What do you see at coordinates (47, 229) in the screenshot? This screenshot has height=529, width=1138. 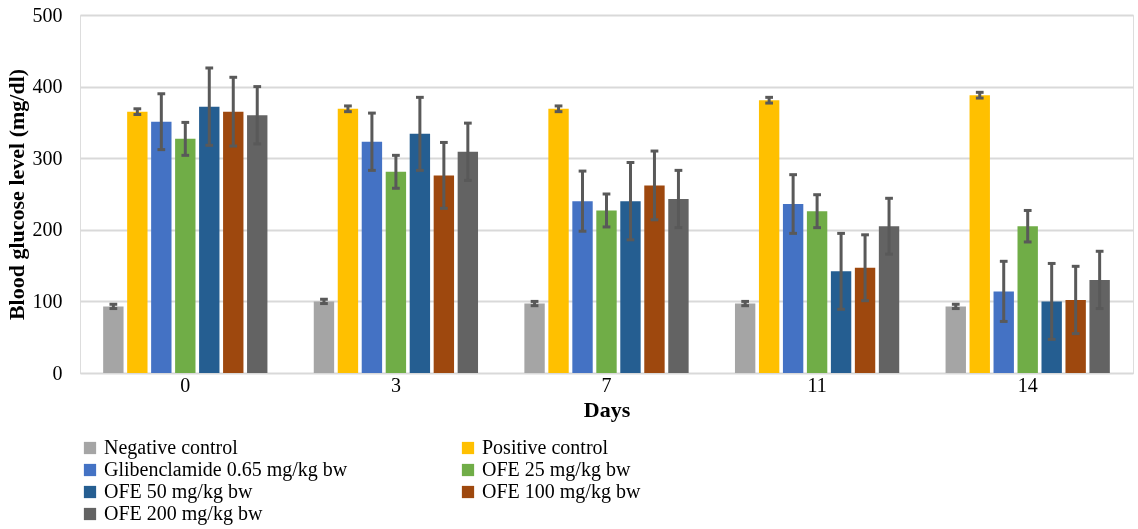 I see `y-tick-label: 200` at bounding box center [47, 229].